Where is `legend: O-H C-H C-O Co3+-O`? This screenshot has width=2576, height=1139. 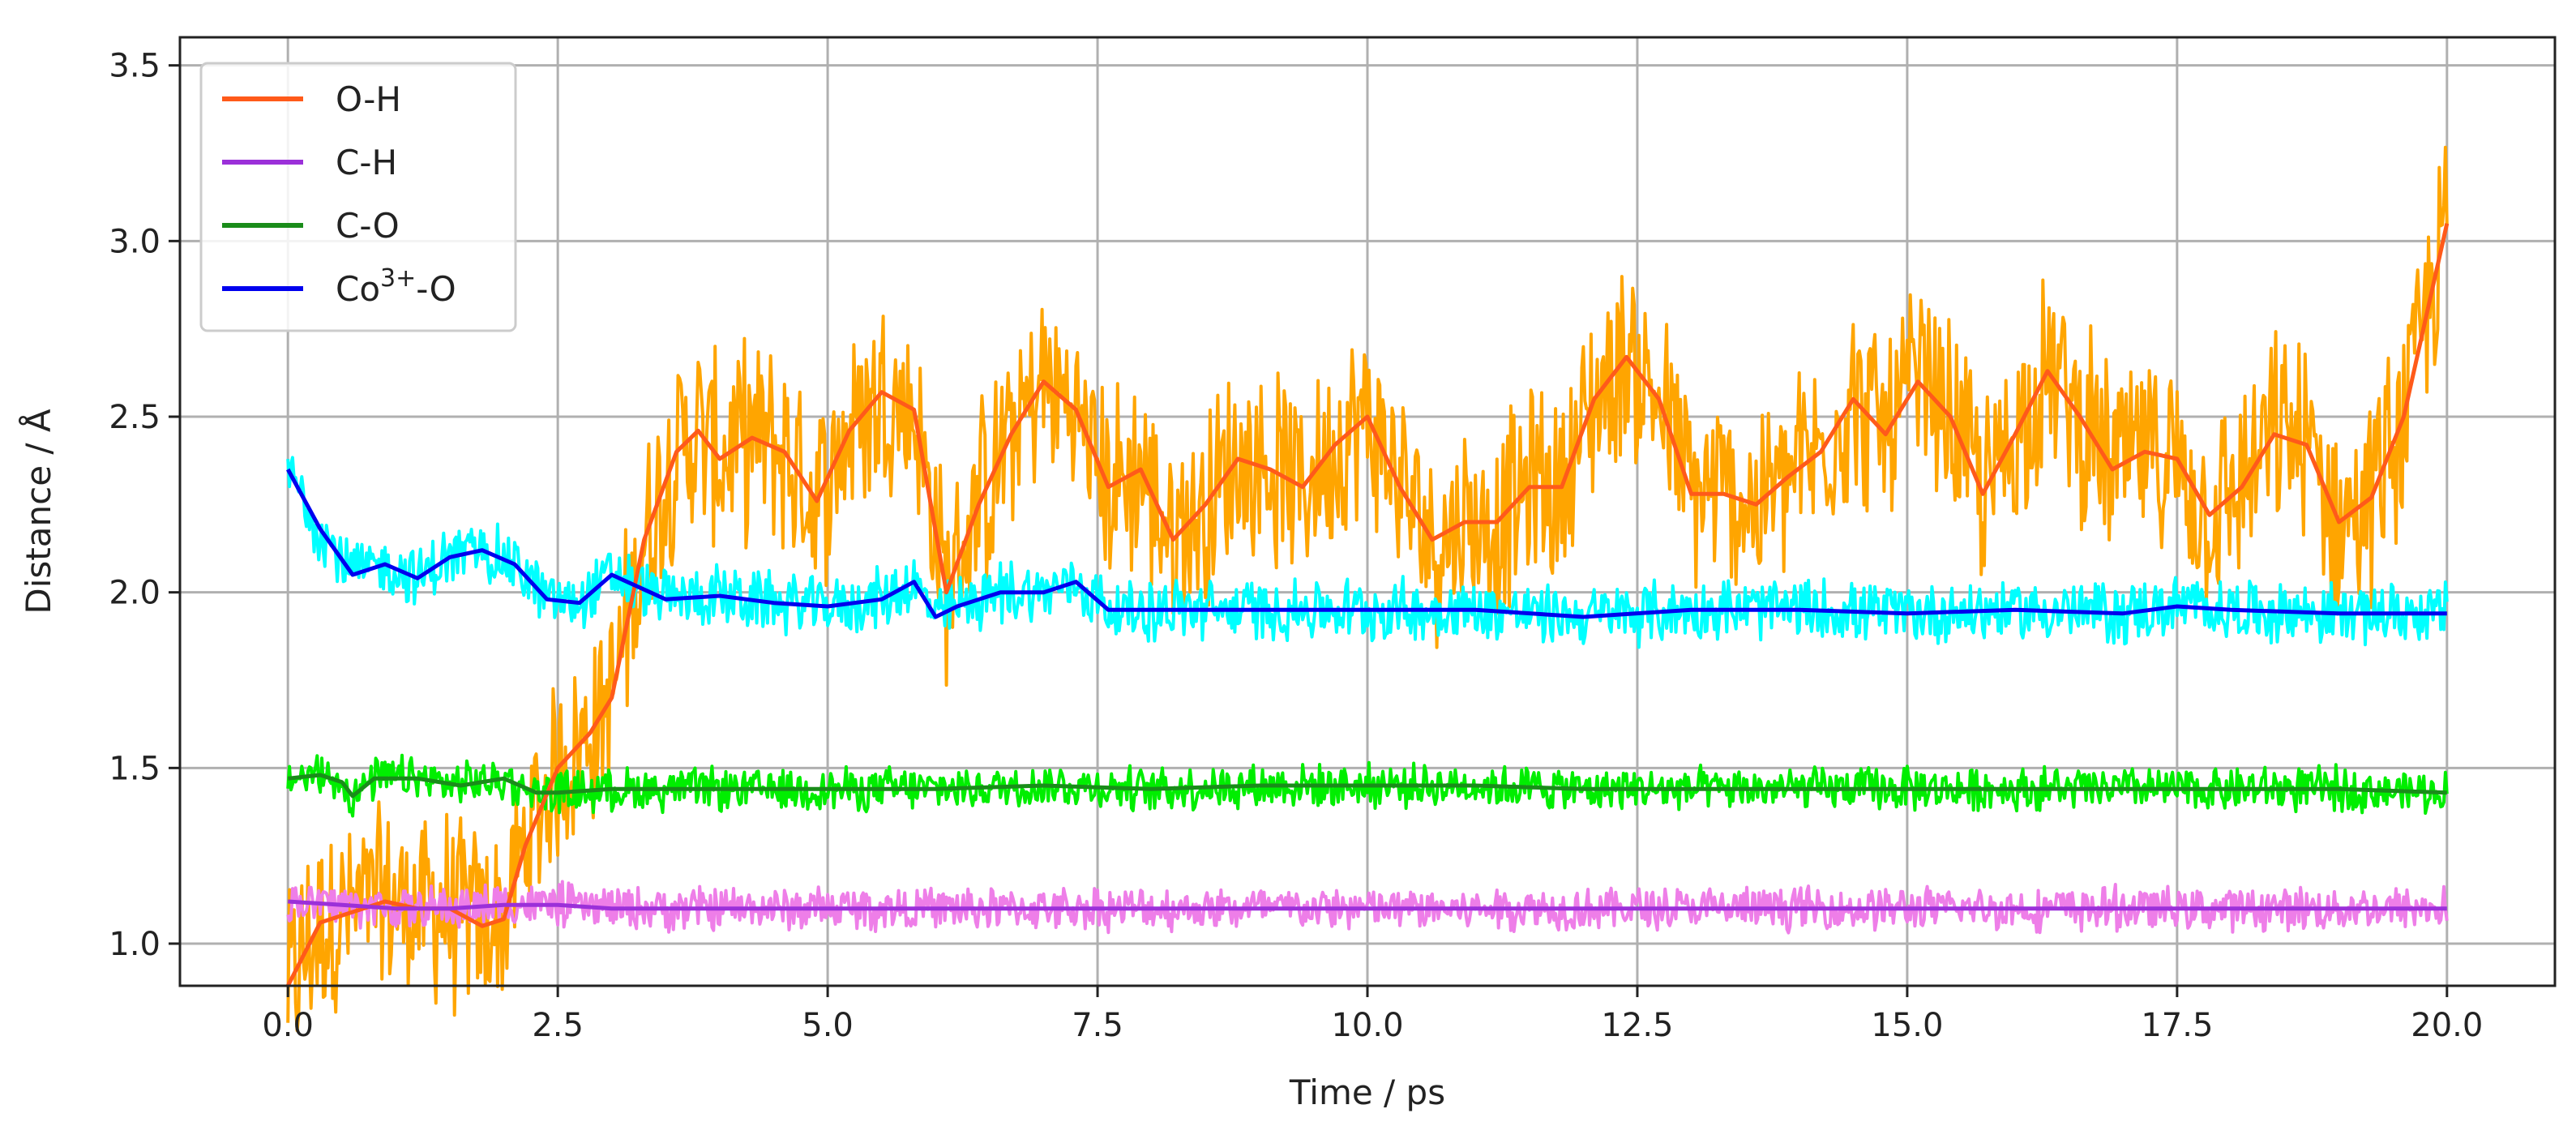
legend: O-H C-H C-O Co3+-O is located at coordinates (358, 197).